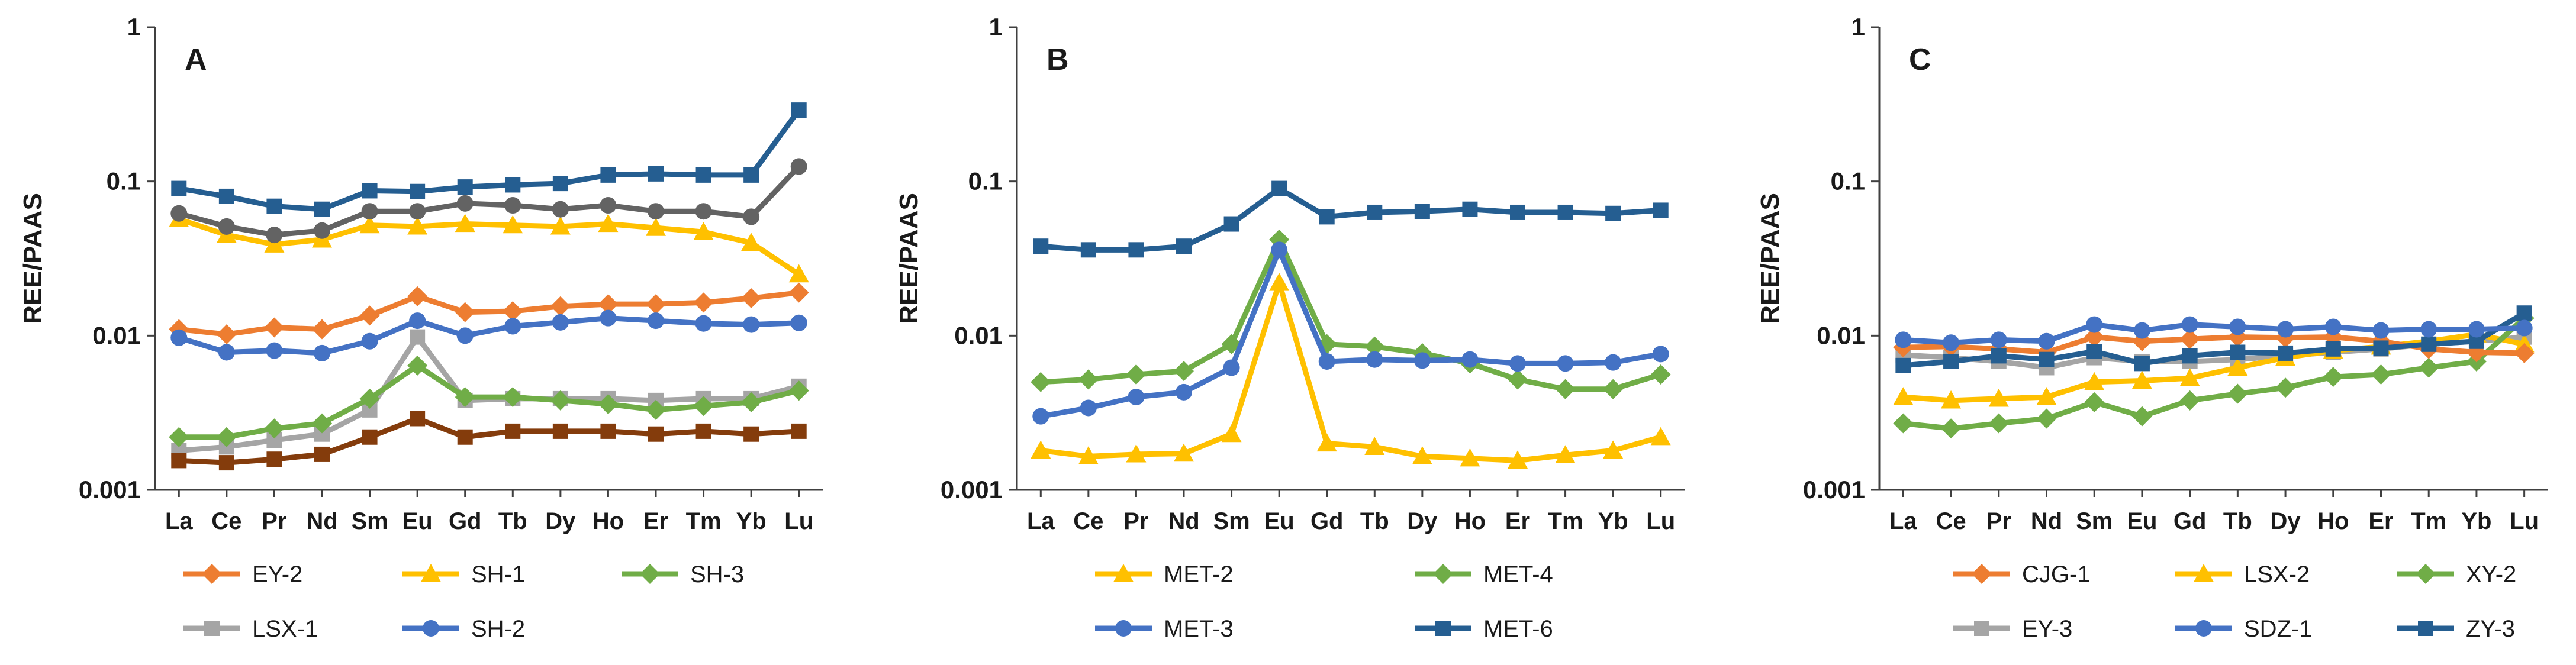 This screenshot has height=665, width=2576. Describe the element at coordinates (1057, 60) in the screenshot. I see `panel-label: B` at that location.